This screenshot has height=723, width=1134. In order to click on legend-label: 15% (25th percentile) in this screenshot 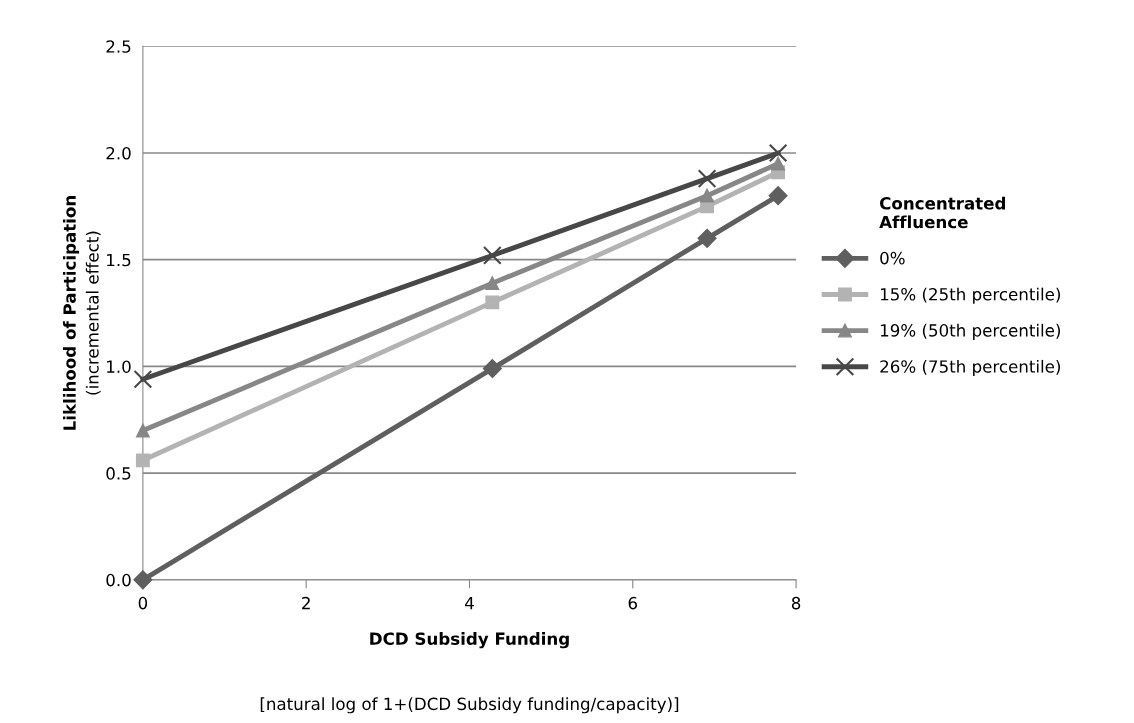, I will do `click(970, 295)`.